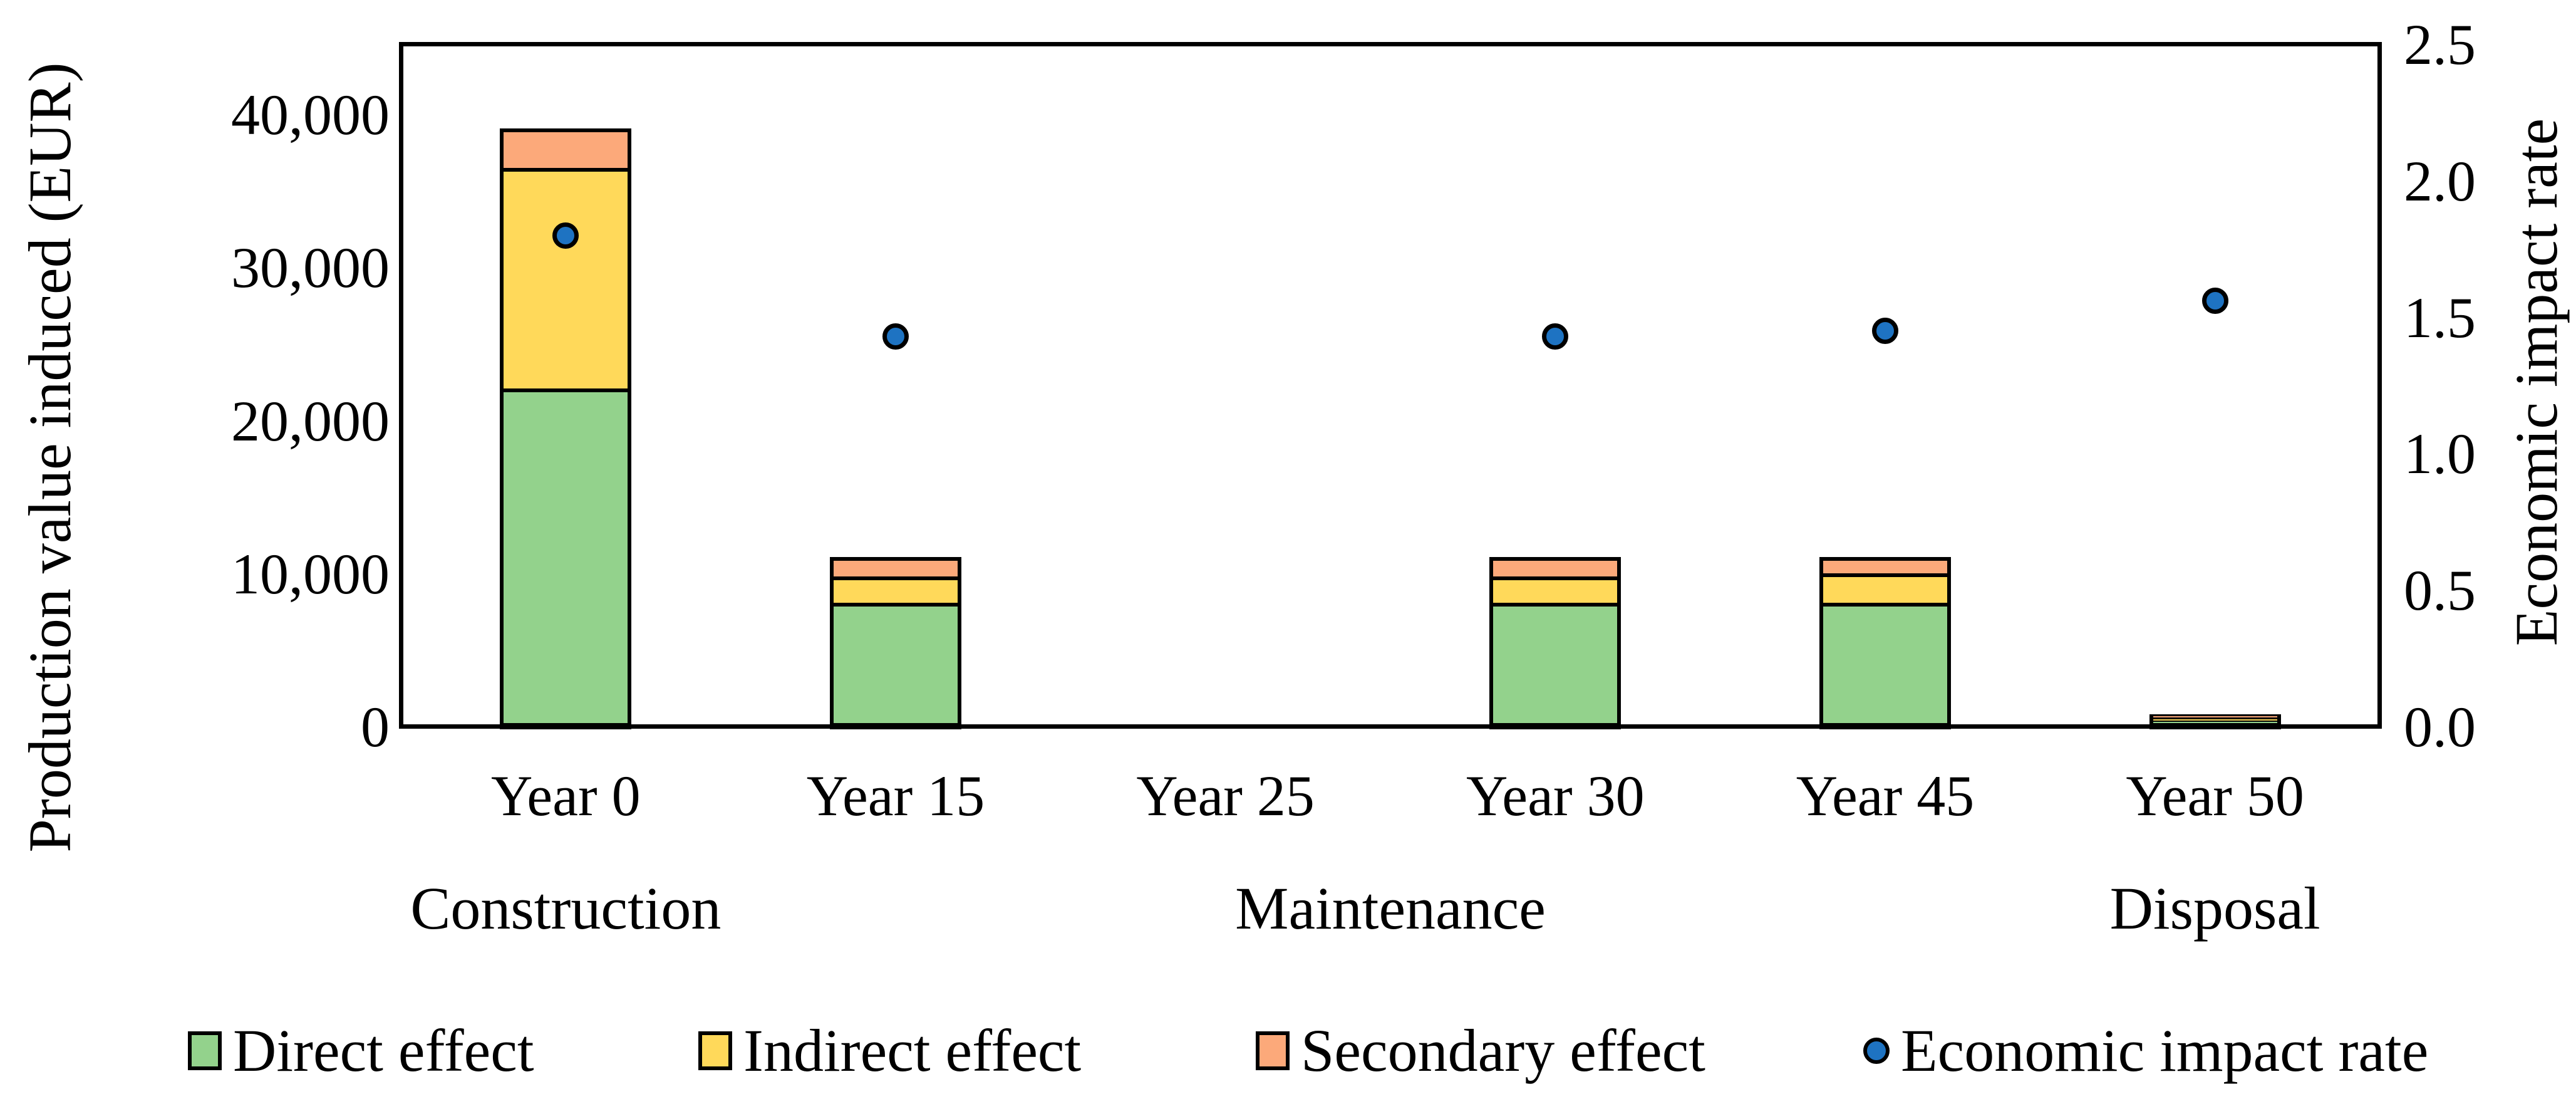  I want to click on legend-item-direct-effect: Direct effect, so click(361, 1050).